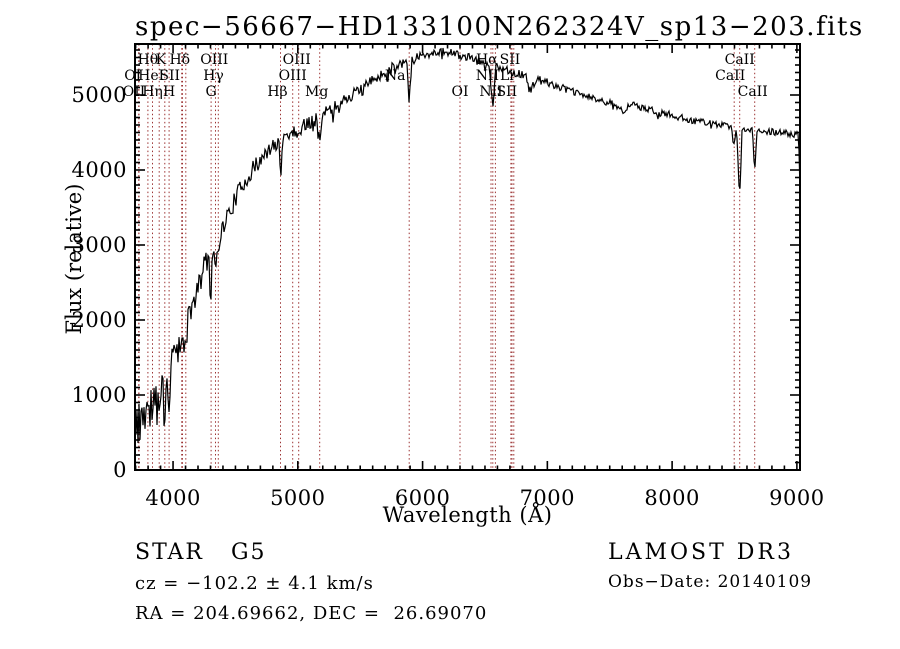 The image size is (900, 649). Describe the element at coordinates (311, 613) in the screenshot. I see `ra-dec-value: RA = 204.69662, DEC = 26.69070` at that location.